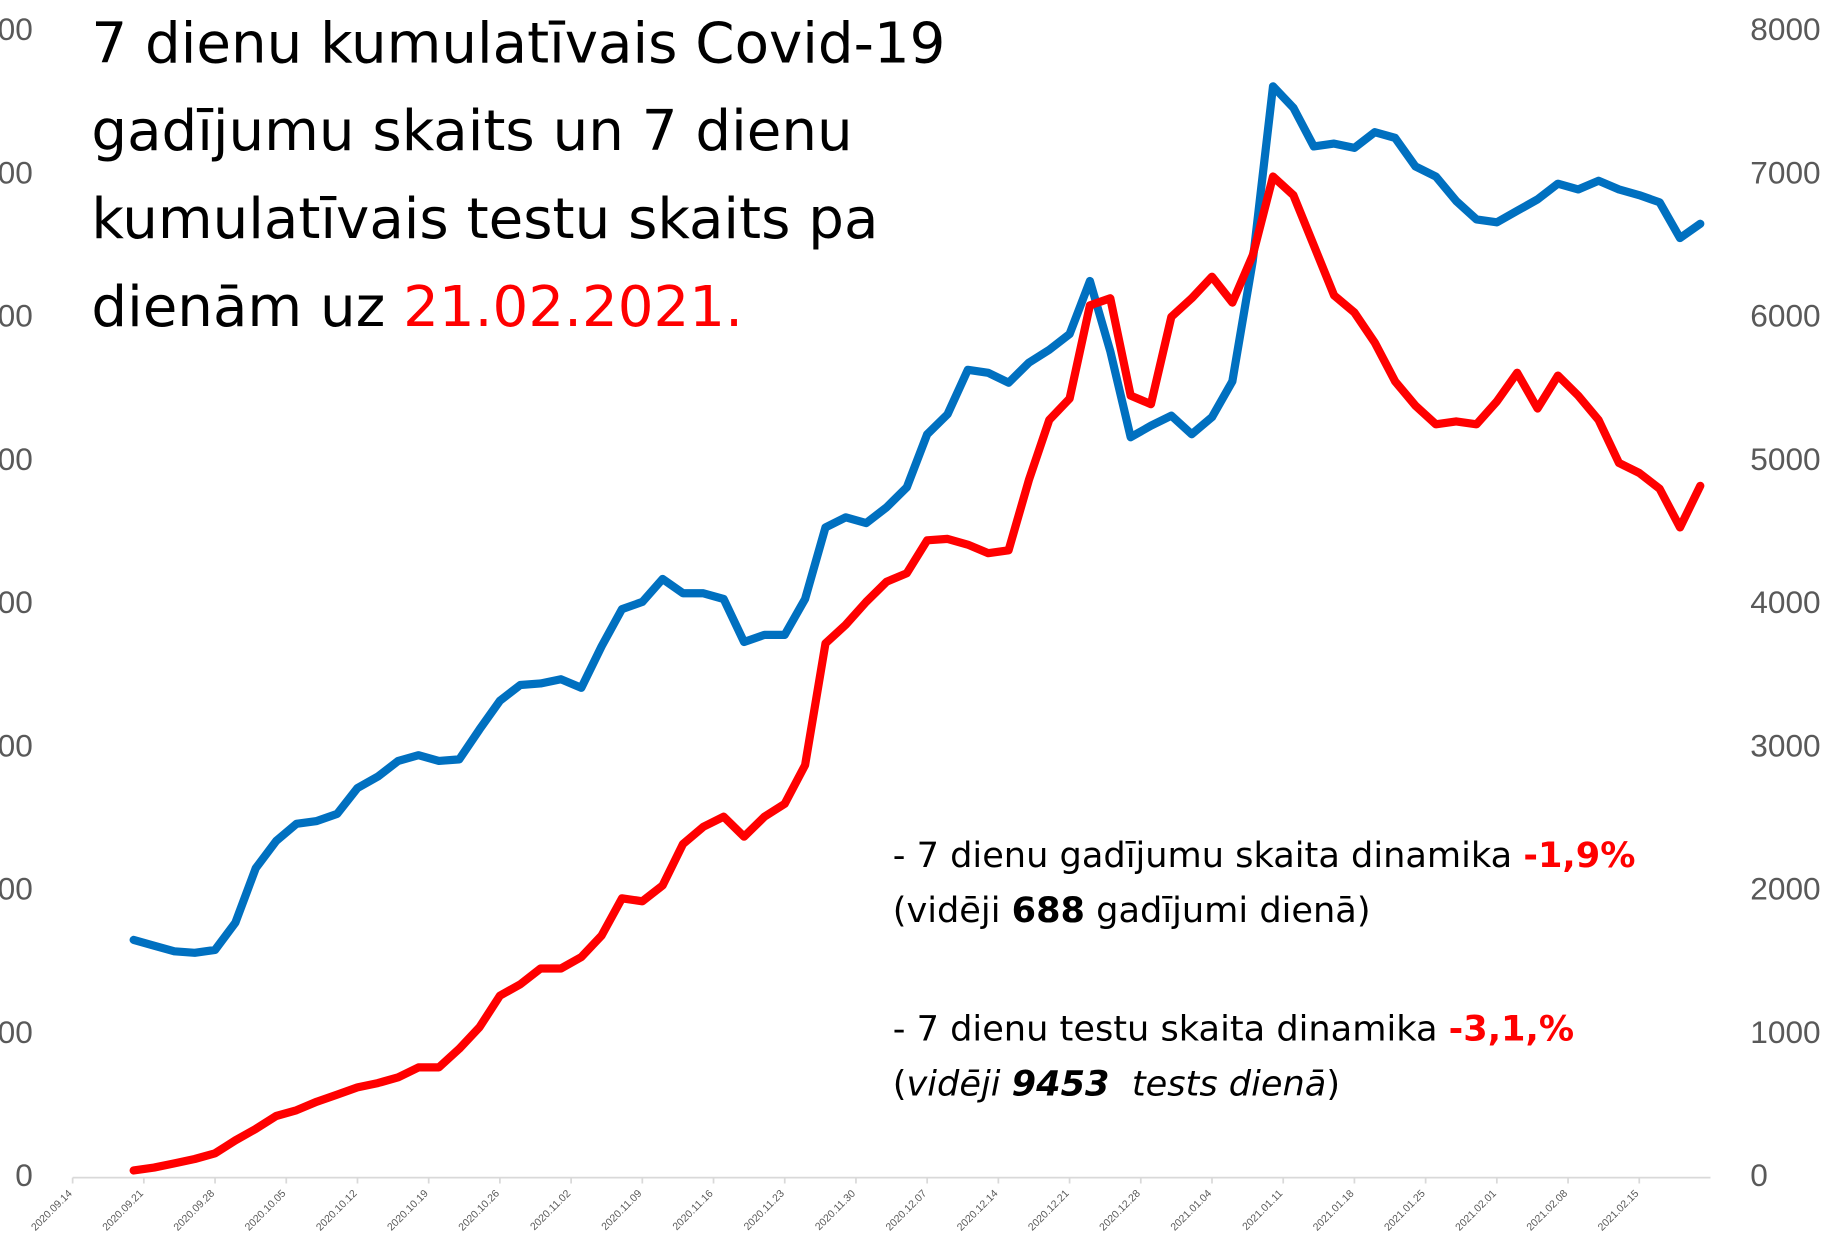 Image resolution: width=1837 pixels, height=1254 pixels. I want to click on x-tick-label: 2020.10.26, so click(479, 1211).